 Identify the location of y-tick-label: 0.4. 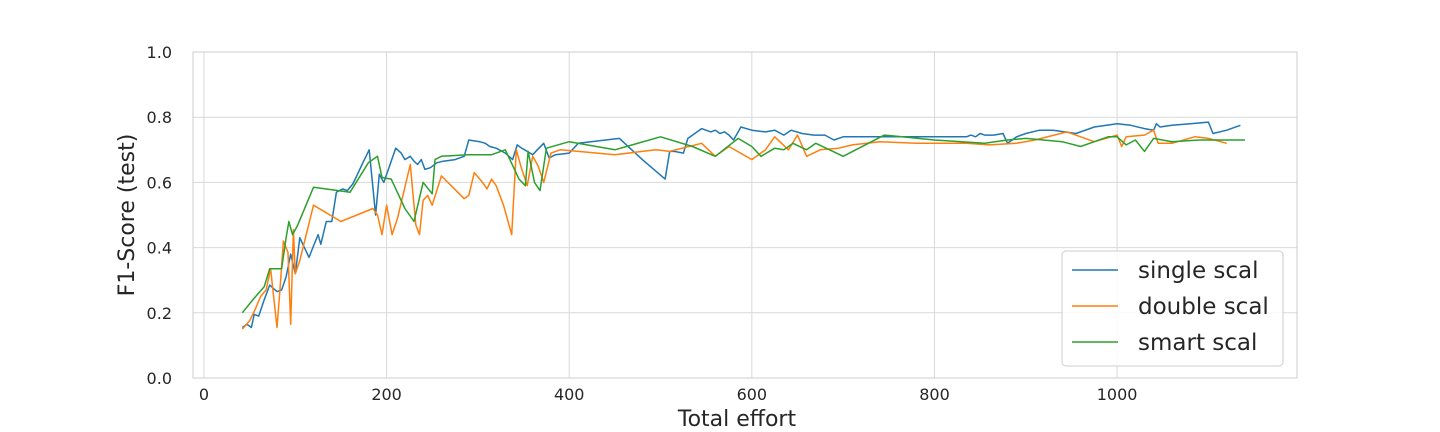
(159, 248).